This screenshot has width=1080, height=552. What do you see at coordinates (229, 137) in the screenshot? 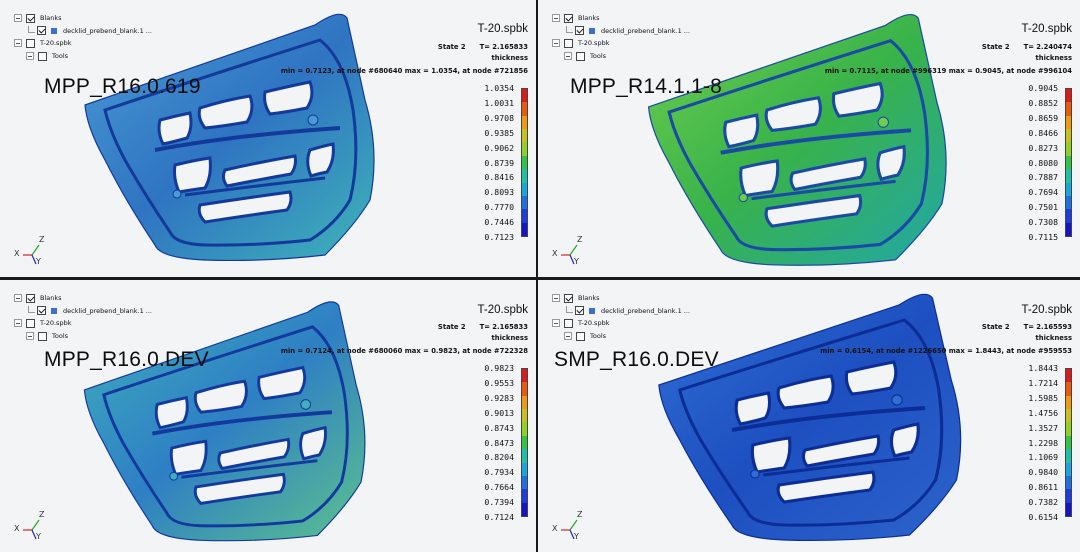
I see `decklid-mesh` at bounding box center [229, 137].